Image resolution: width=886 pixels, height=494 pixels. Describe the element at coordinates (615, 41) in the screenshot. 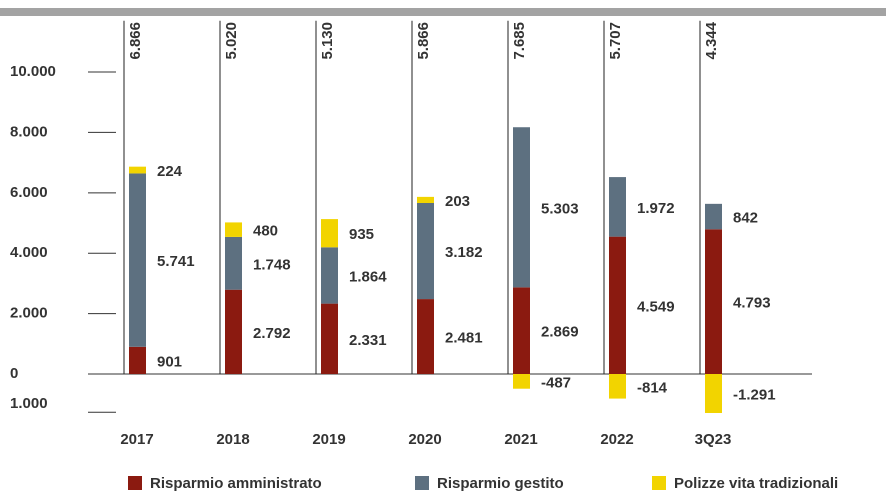

I see `total-label: 5.707` at that location.